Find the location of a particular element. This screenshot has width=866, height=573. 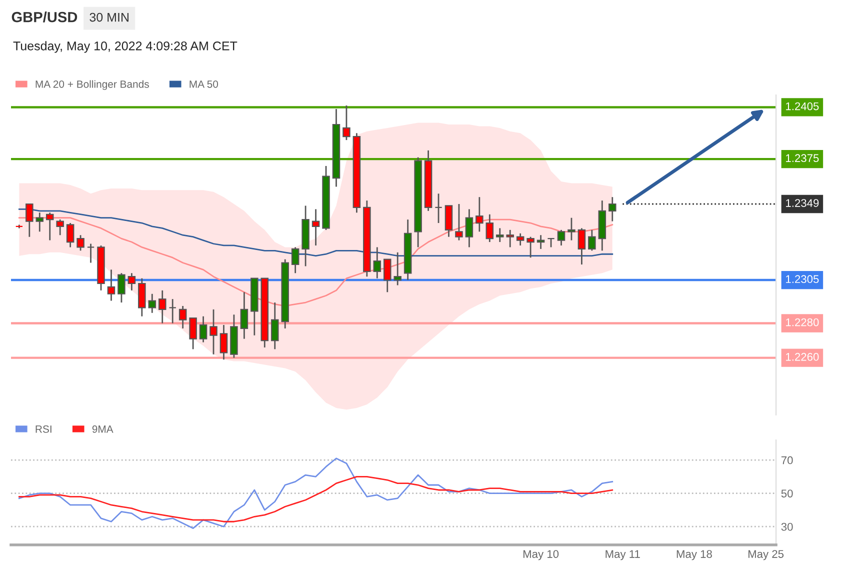

text: Tuesday, May 10, 2022 4:09:28 AM CET is located at coordinates (125, 47).